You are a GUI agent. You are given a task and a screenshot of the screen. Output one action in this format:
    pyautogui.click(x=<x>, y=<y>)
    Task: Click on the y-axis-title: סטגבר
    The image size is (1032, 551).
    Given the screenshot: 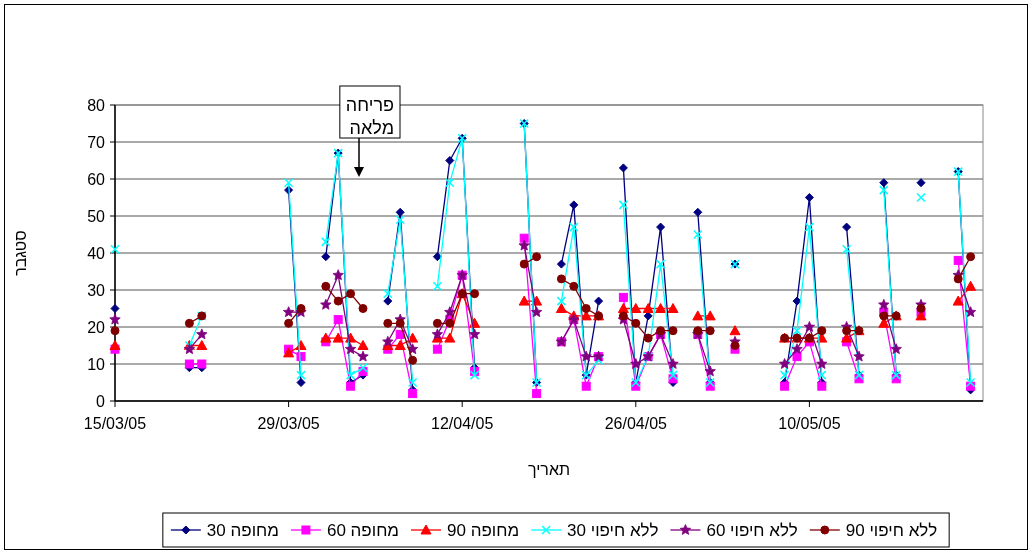 What is the action you would take?
    pyautogui.click(x=20, y=253)
    